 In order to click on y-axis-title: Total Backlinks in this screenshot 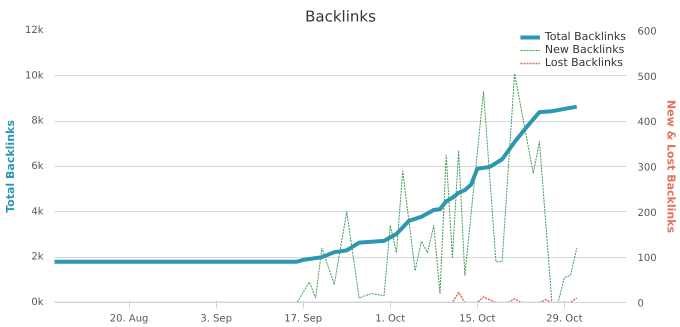, I will do `click(10, 166)`.